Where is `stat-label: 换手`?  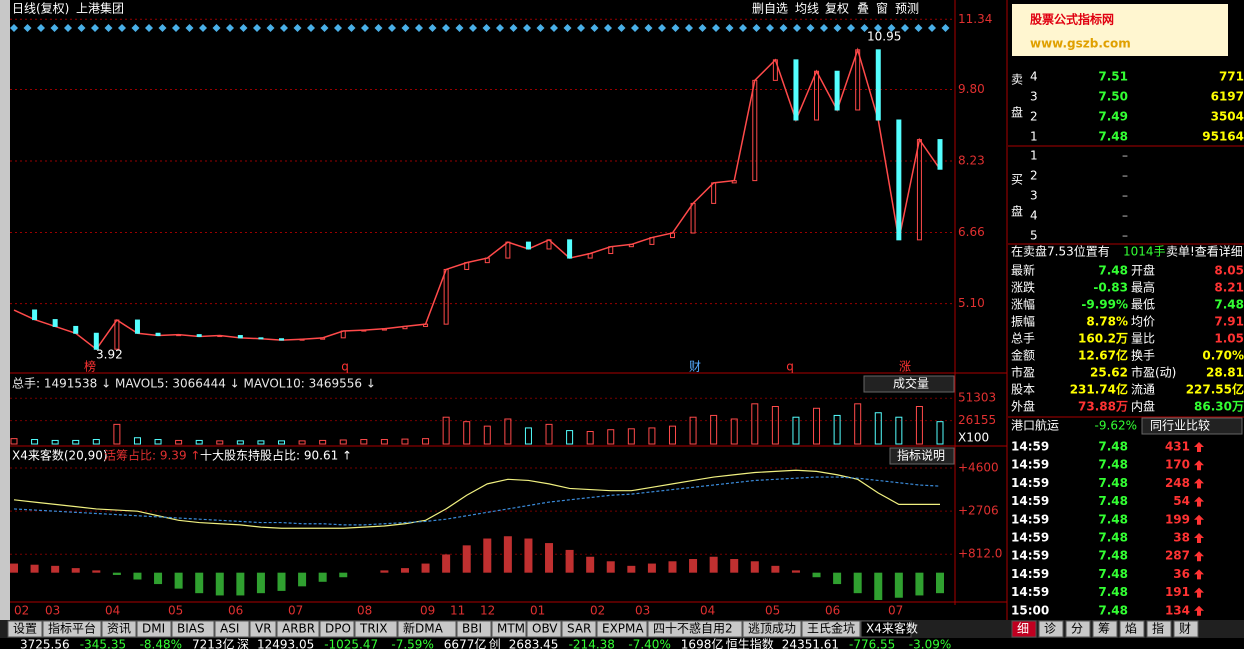 stat-label: 换手 is located at coordinates (1143, 356).